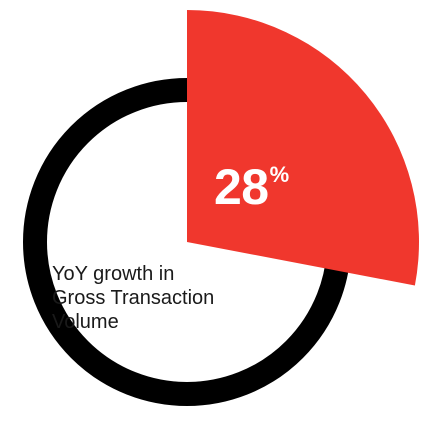  I want to click on growth-value-label: 28%, so click(251, 187).